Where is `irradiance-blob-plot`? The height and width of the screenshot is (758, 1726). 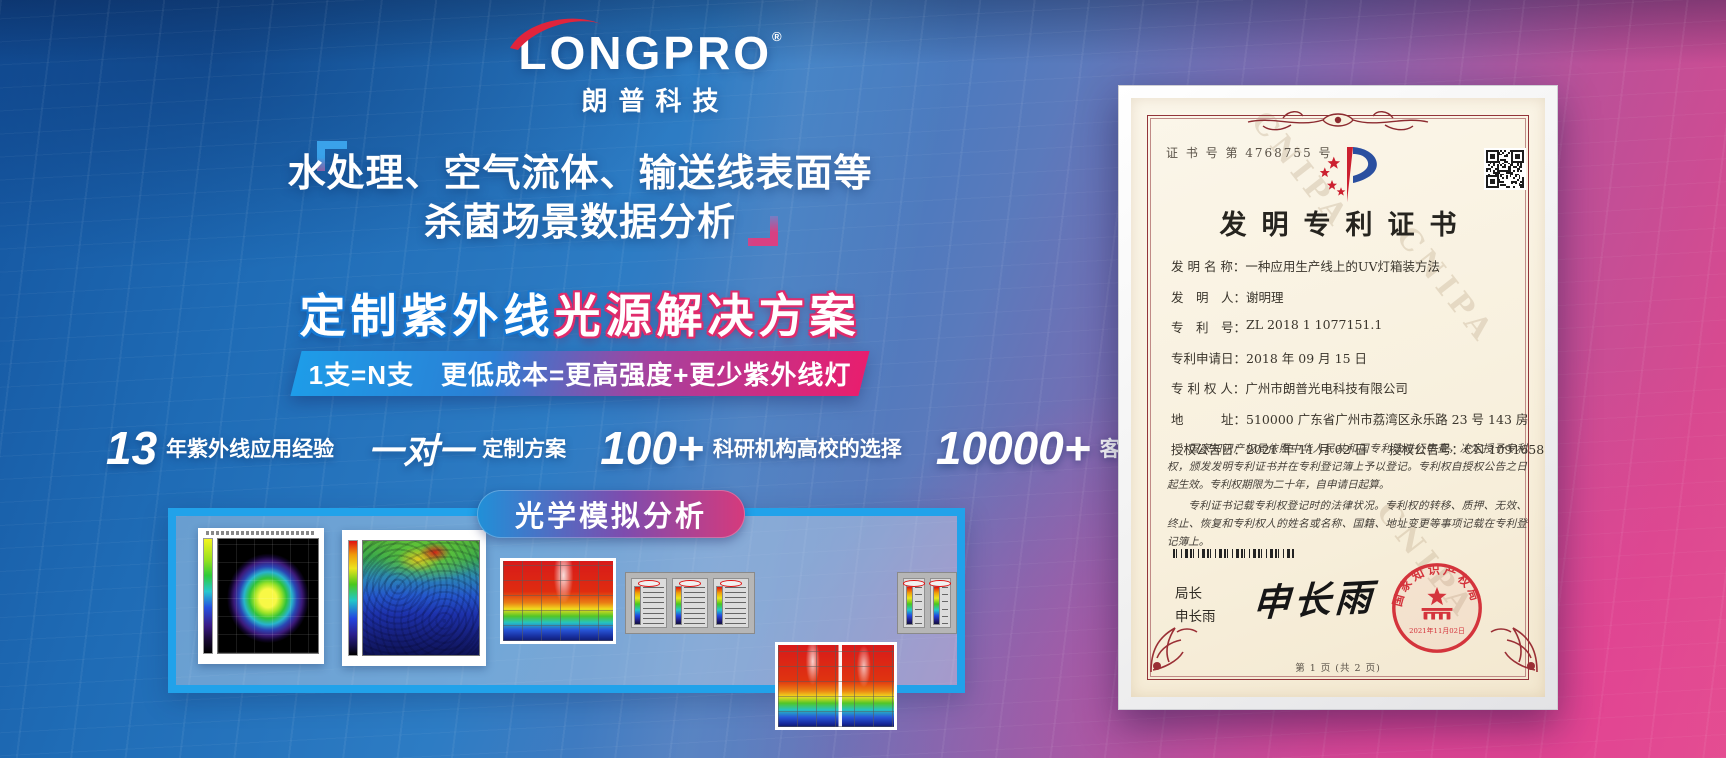 irradiance-blob-plot is located at coordinates (268, 596).